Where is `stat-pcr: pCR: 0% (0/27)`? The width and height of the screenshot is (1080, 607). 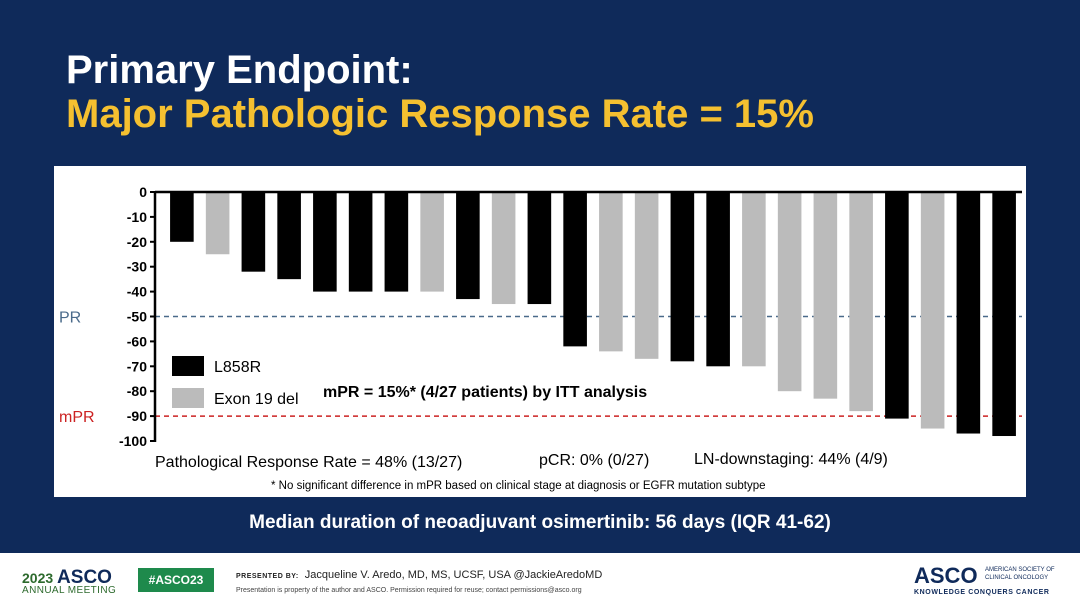 stat-pcr: pCR: 0% (0/27) is located at coordinates (594, 460).